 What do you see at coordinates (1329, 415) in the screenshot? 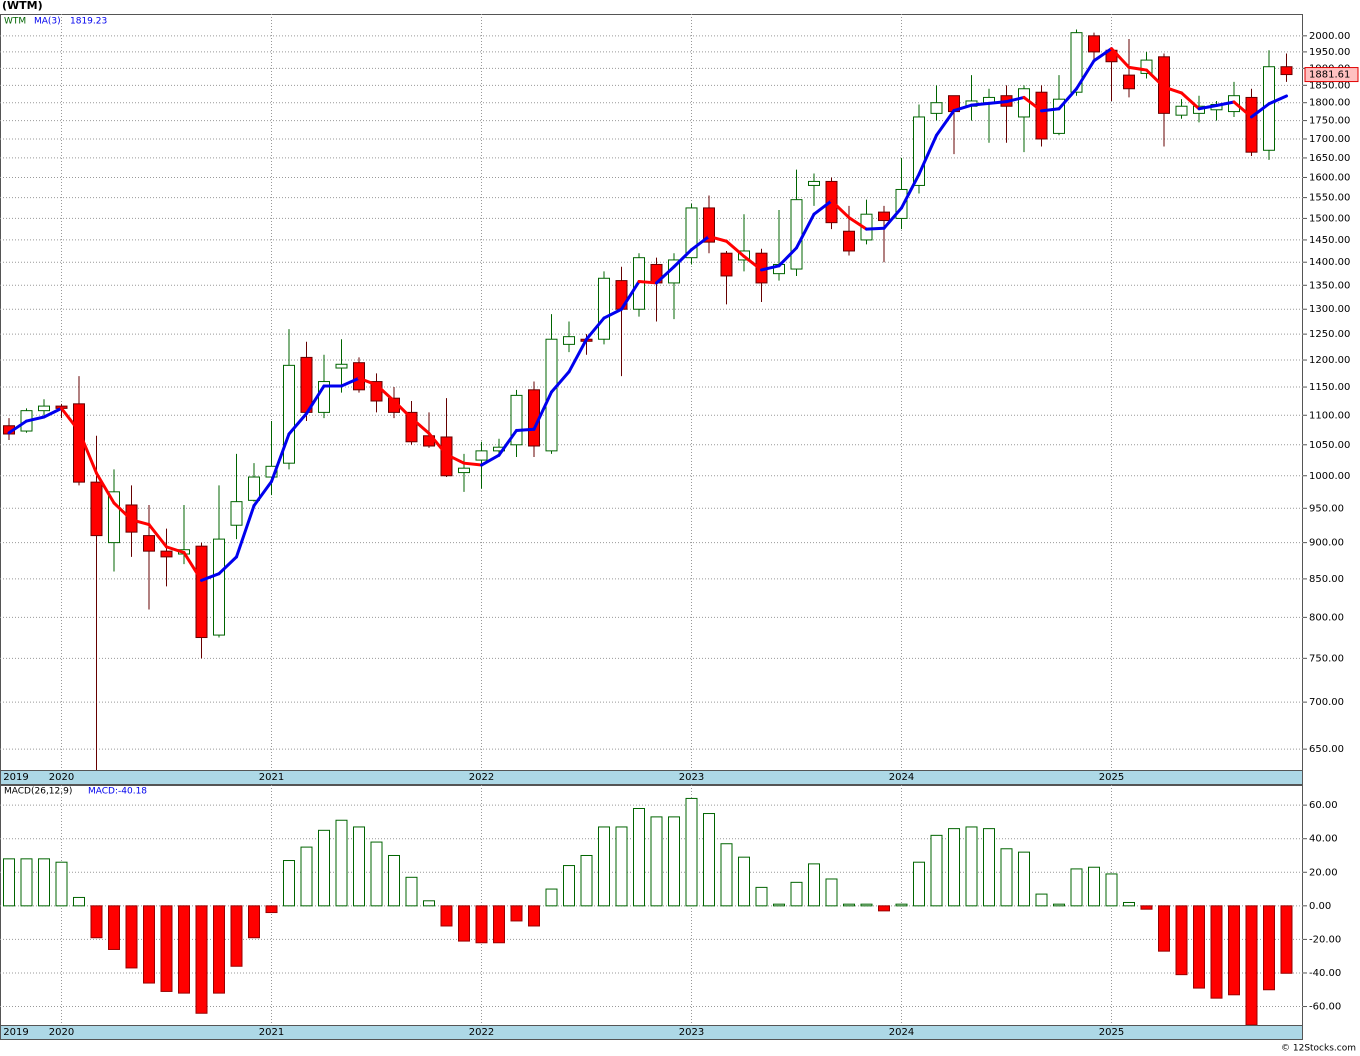
I see `y-tick-label: 1100.00` at bounding box center [1329, 415].